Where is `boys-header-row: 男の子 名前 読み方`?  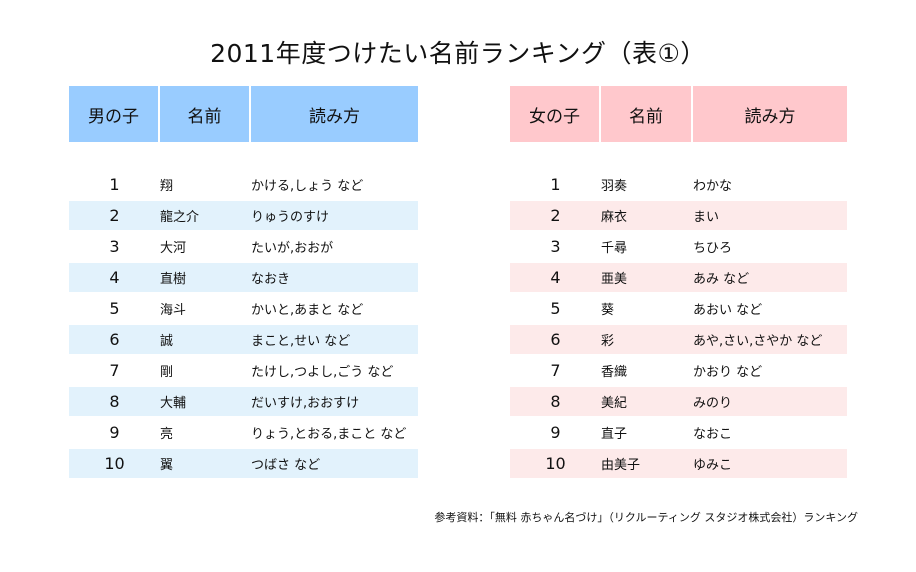
boys-header-row: 男の子 名前 読み方 is located at coordinates (243, 114).